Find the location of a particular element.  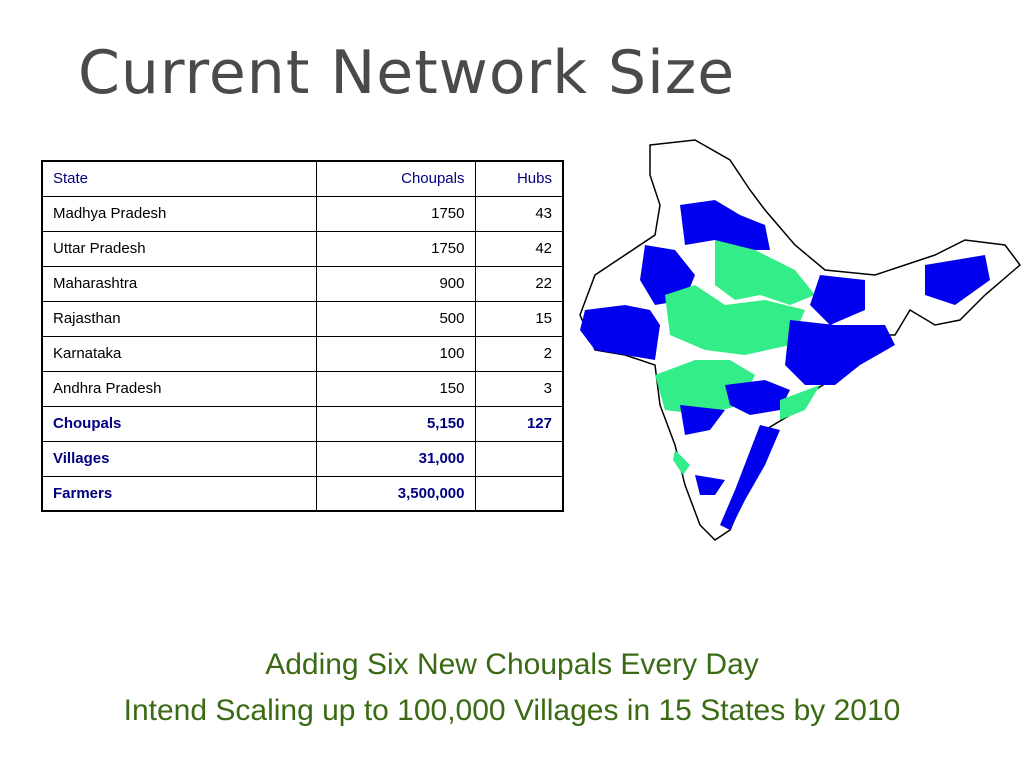

table-row: Maharashtra 900 22 is located at coordinates (302, 283).